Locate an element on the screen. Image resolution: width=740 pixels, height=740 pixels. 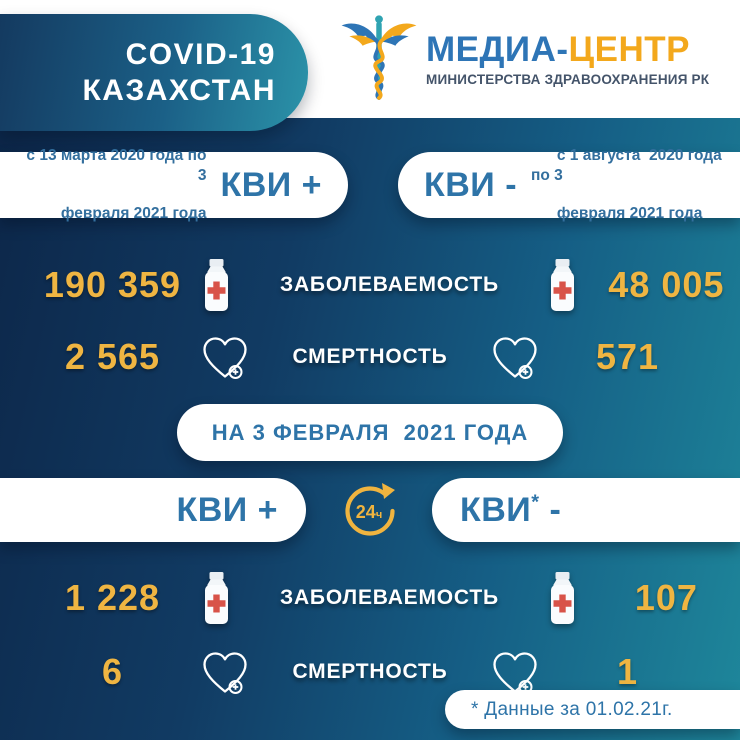
cumulative-mortality-row: 2 565 СМЕРТНОСТЬ 571 is located at coordinates (370, 357).